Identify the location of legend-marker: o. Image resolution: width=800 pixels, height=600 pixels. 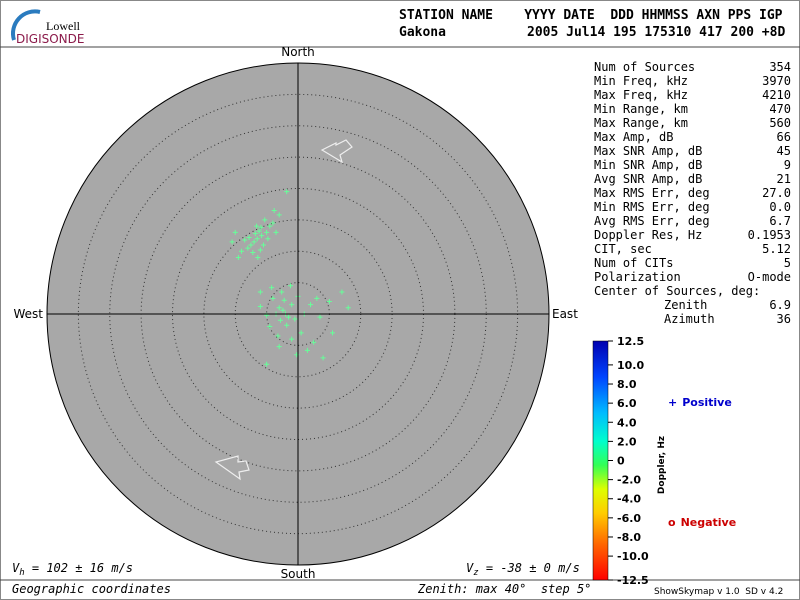
(672, 522).